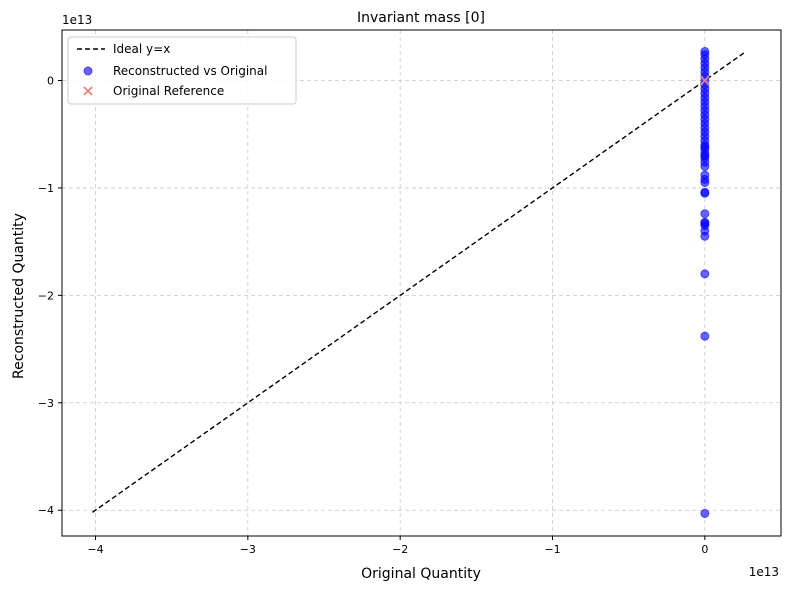 This screenshot has width=790, height=590. Describe the element at coordinates (248, 549) in the screenshot. I see `x-tick-label: −3` at that location.